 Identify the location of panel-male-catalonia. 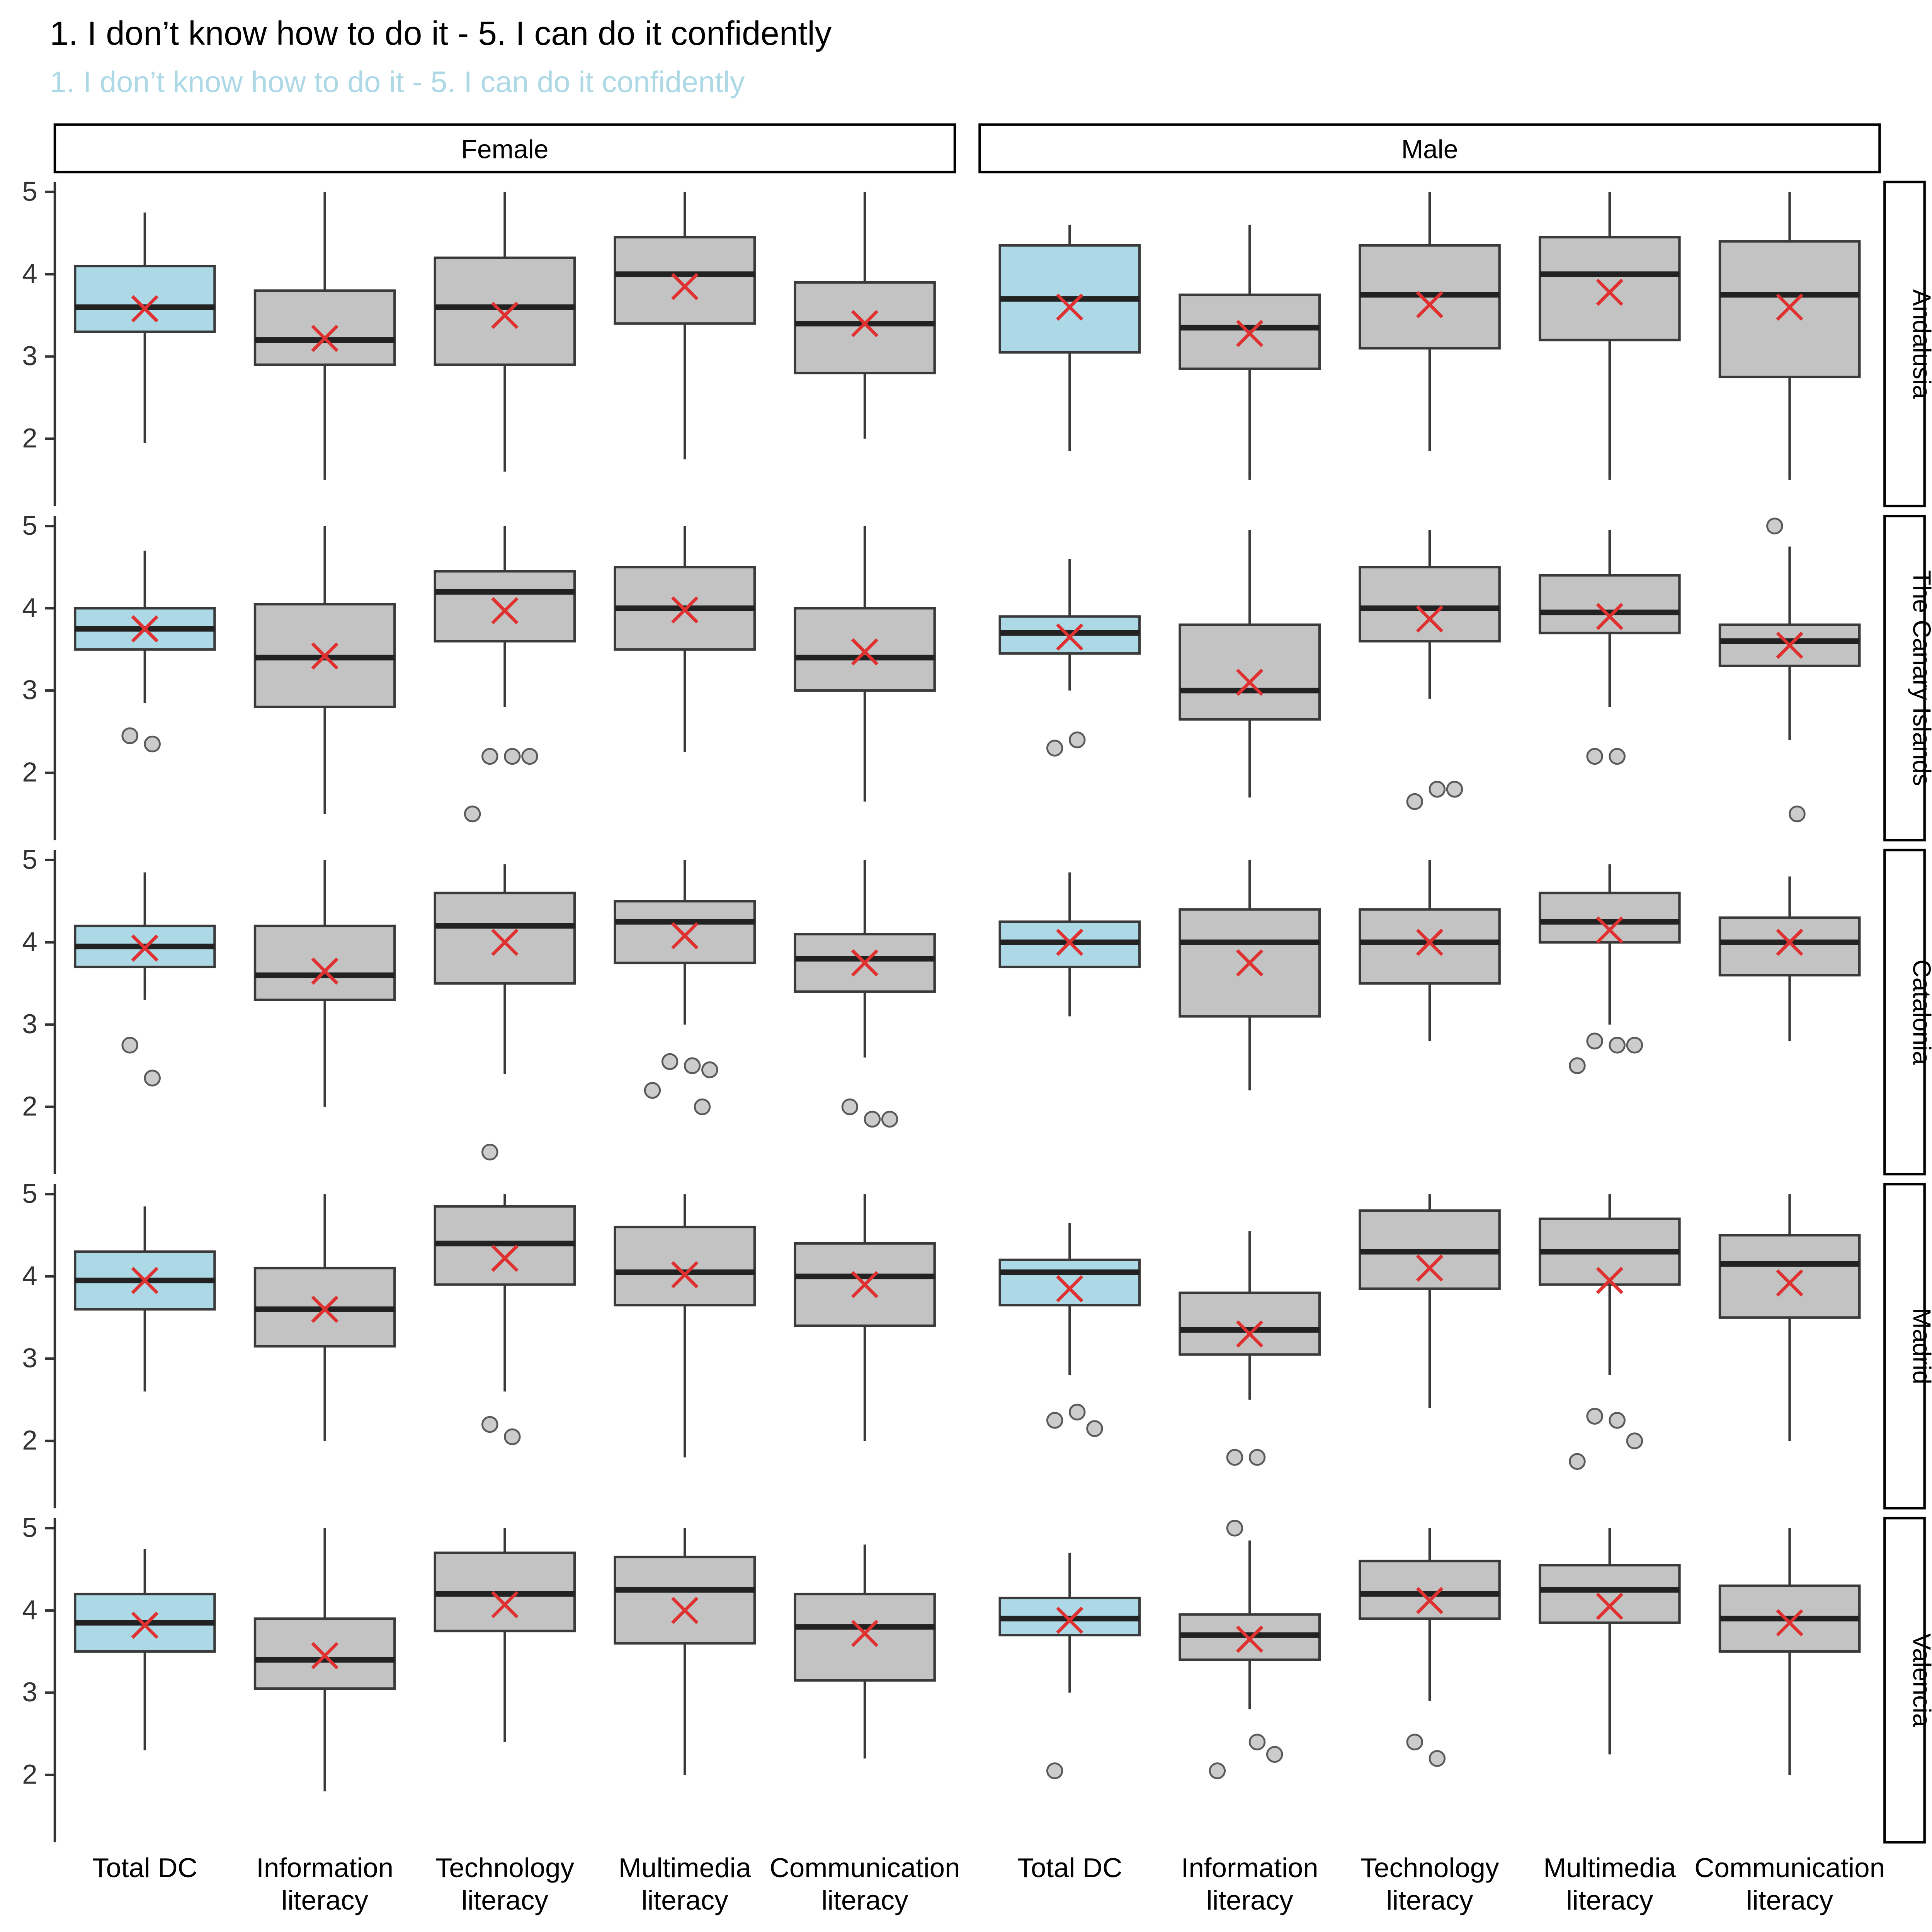
(1430, 975).